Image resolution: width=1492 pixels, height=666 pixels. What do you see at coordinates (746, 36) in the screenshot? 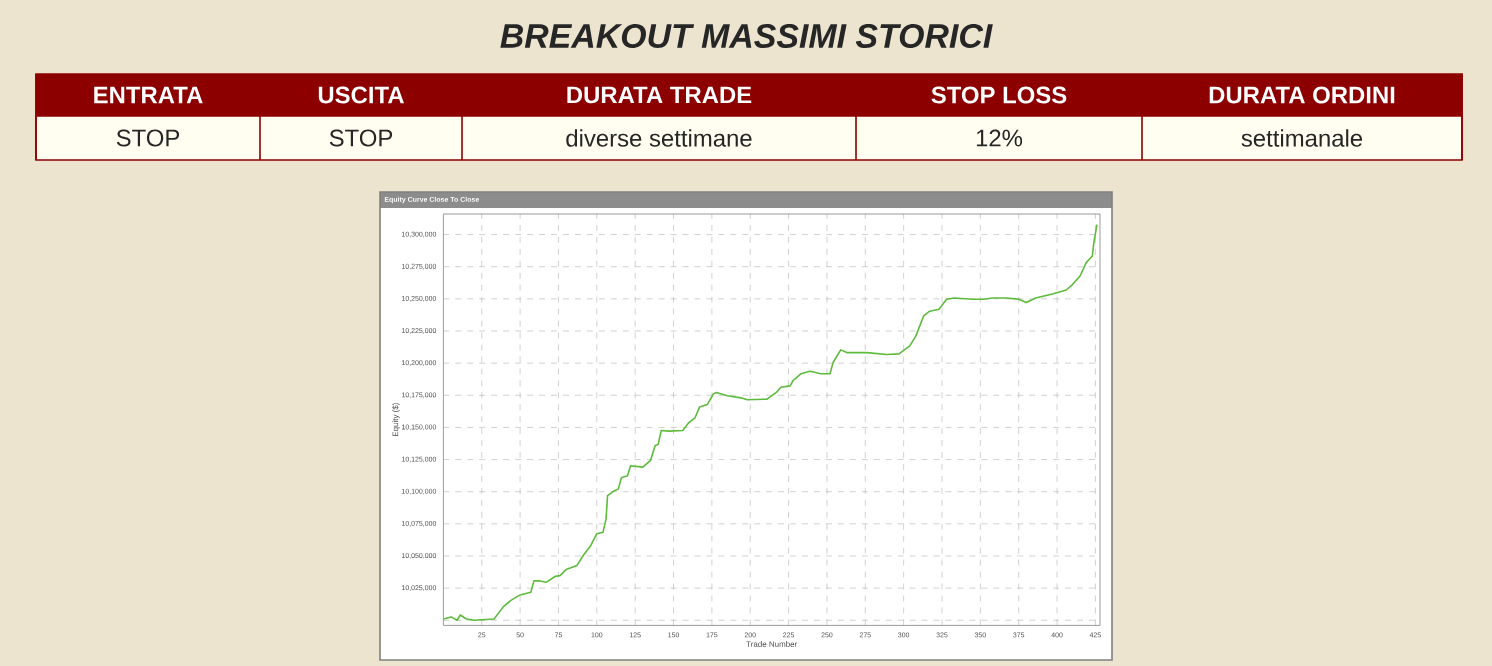
I see `text: BREAKOUT MASSIMI STORICI` at bounding box center [746, 36].